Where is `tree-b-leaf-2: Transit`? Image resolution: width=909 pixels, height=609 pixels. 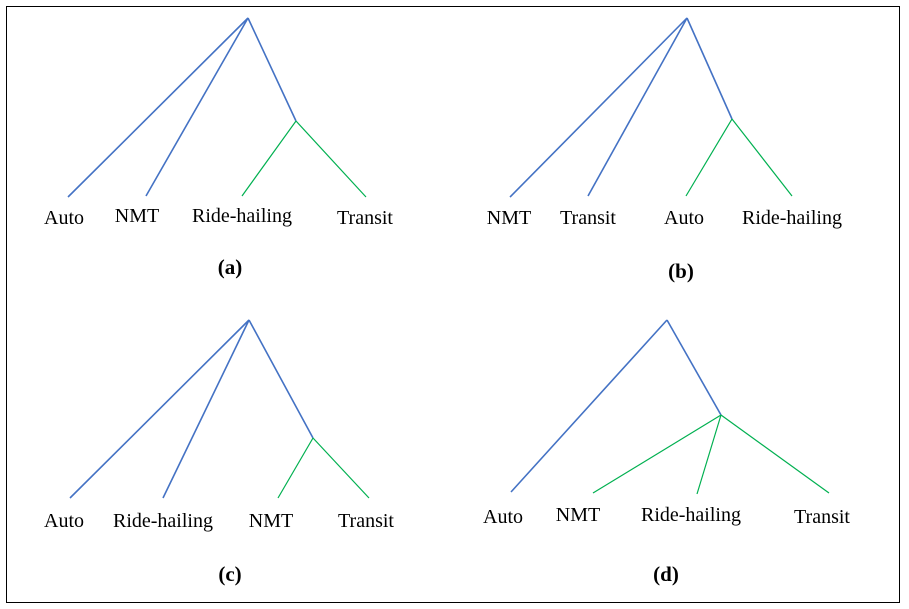 tree-b-leaf-2: Transit is located at coordinates (588, 218).